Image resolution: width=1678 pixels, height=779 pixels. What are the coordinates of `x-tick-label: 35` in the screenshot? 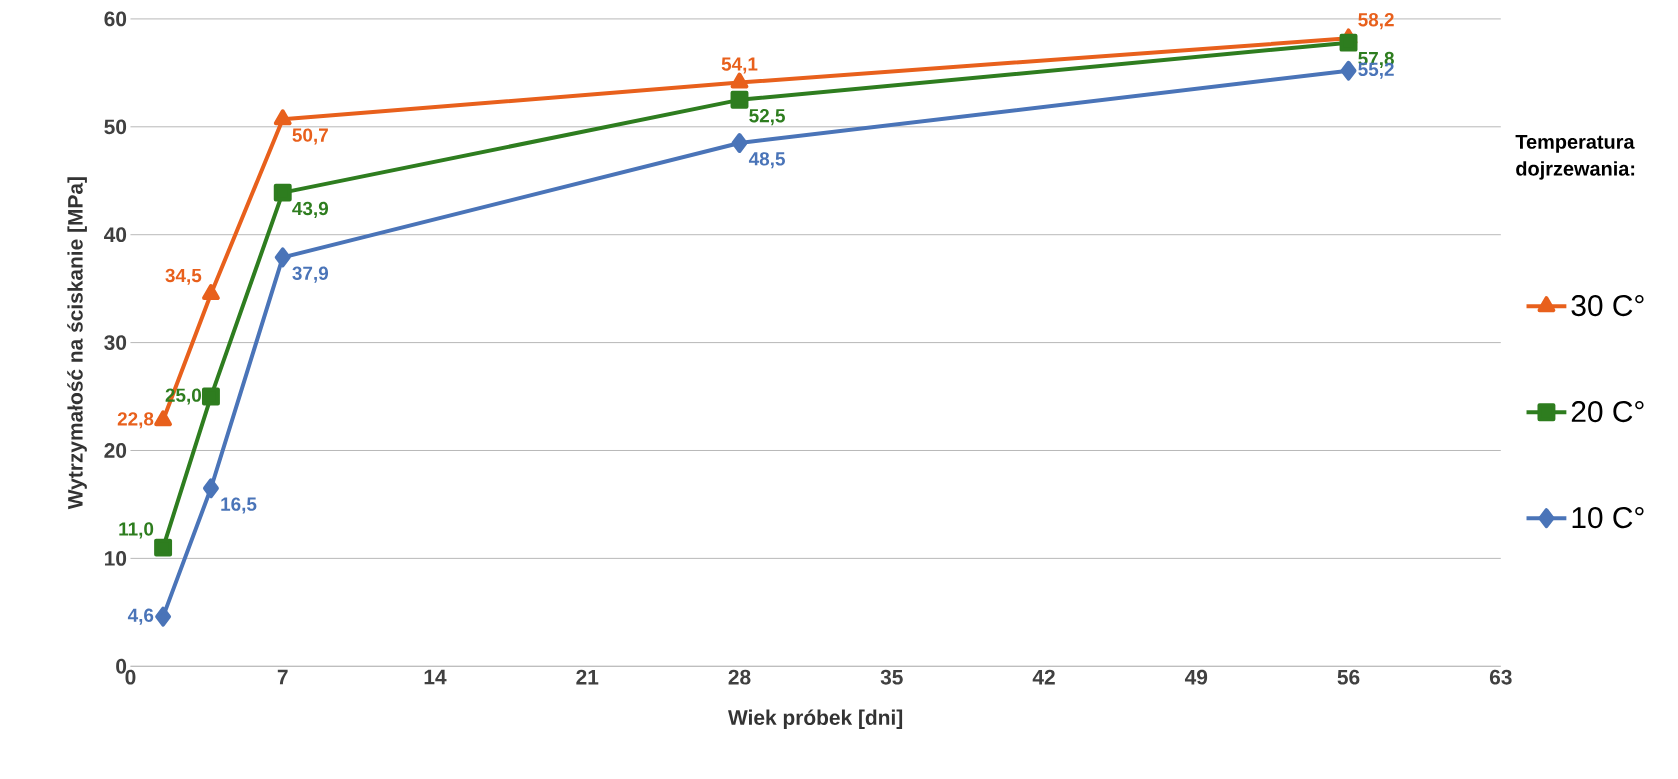 It's located at (891, 677).